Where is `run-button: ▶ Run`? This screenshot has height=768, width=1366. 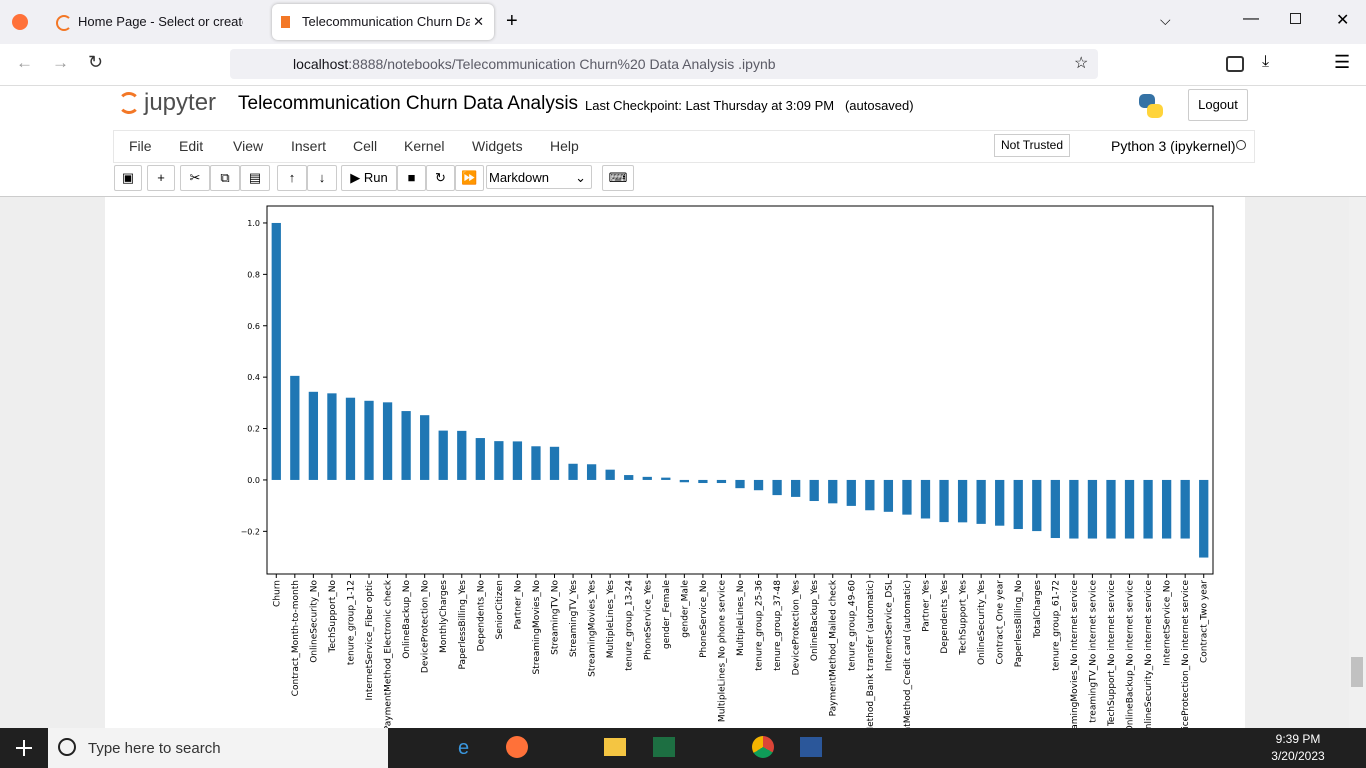 run-button: ▶ Run is located at coordinates (369, 178).